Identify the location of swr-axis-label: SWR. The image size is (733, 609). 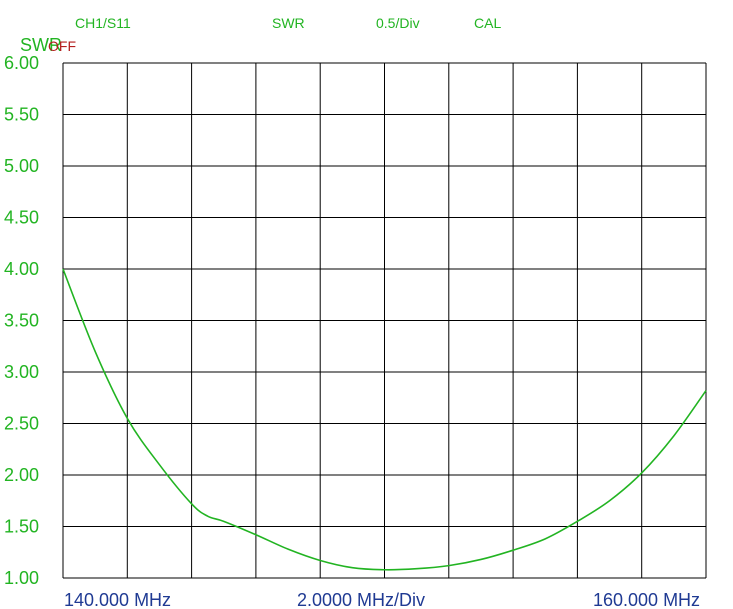
(41, 45).